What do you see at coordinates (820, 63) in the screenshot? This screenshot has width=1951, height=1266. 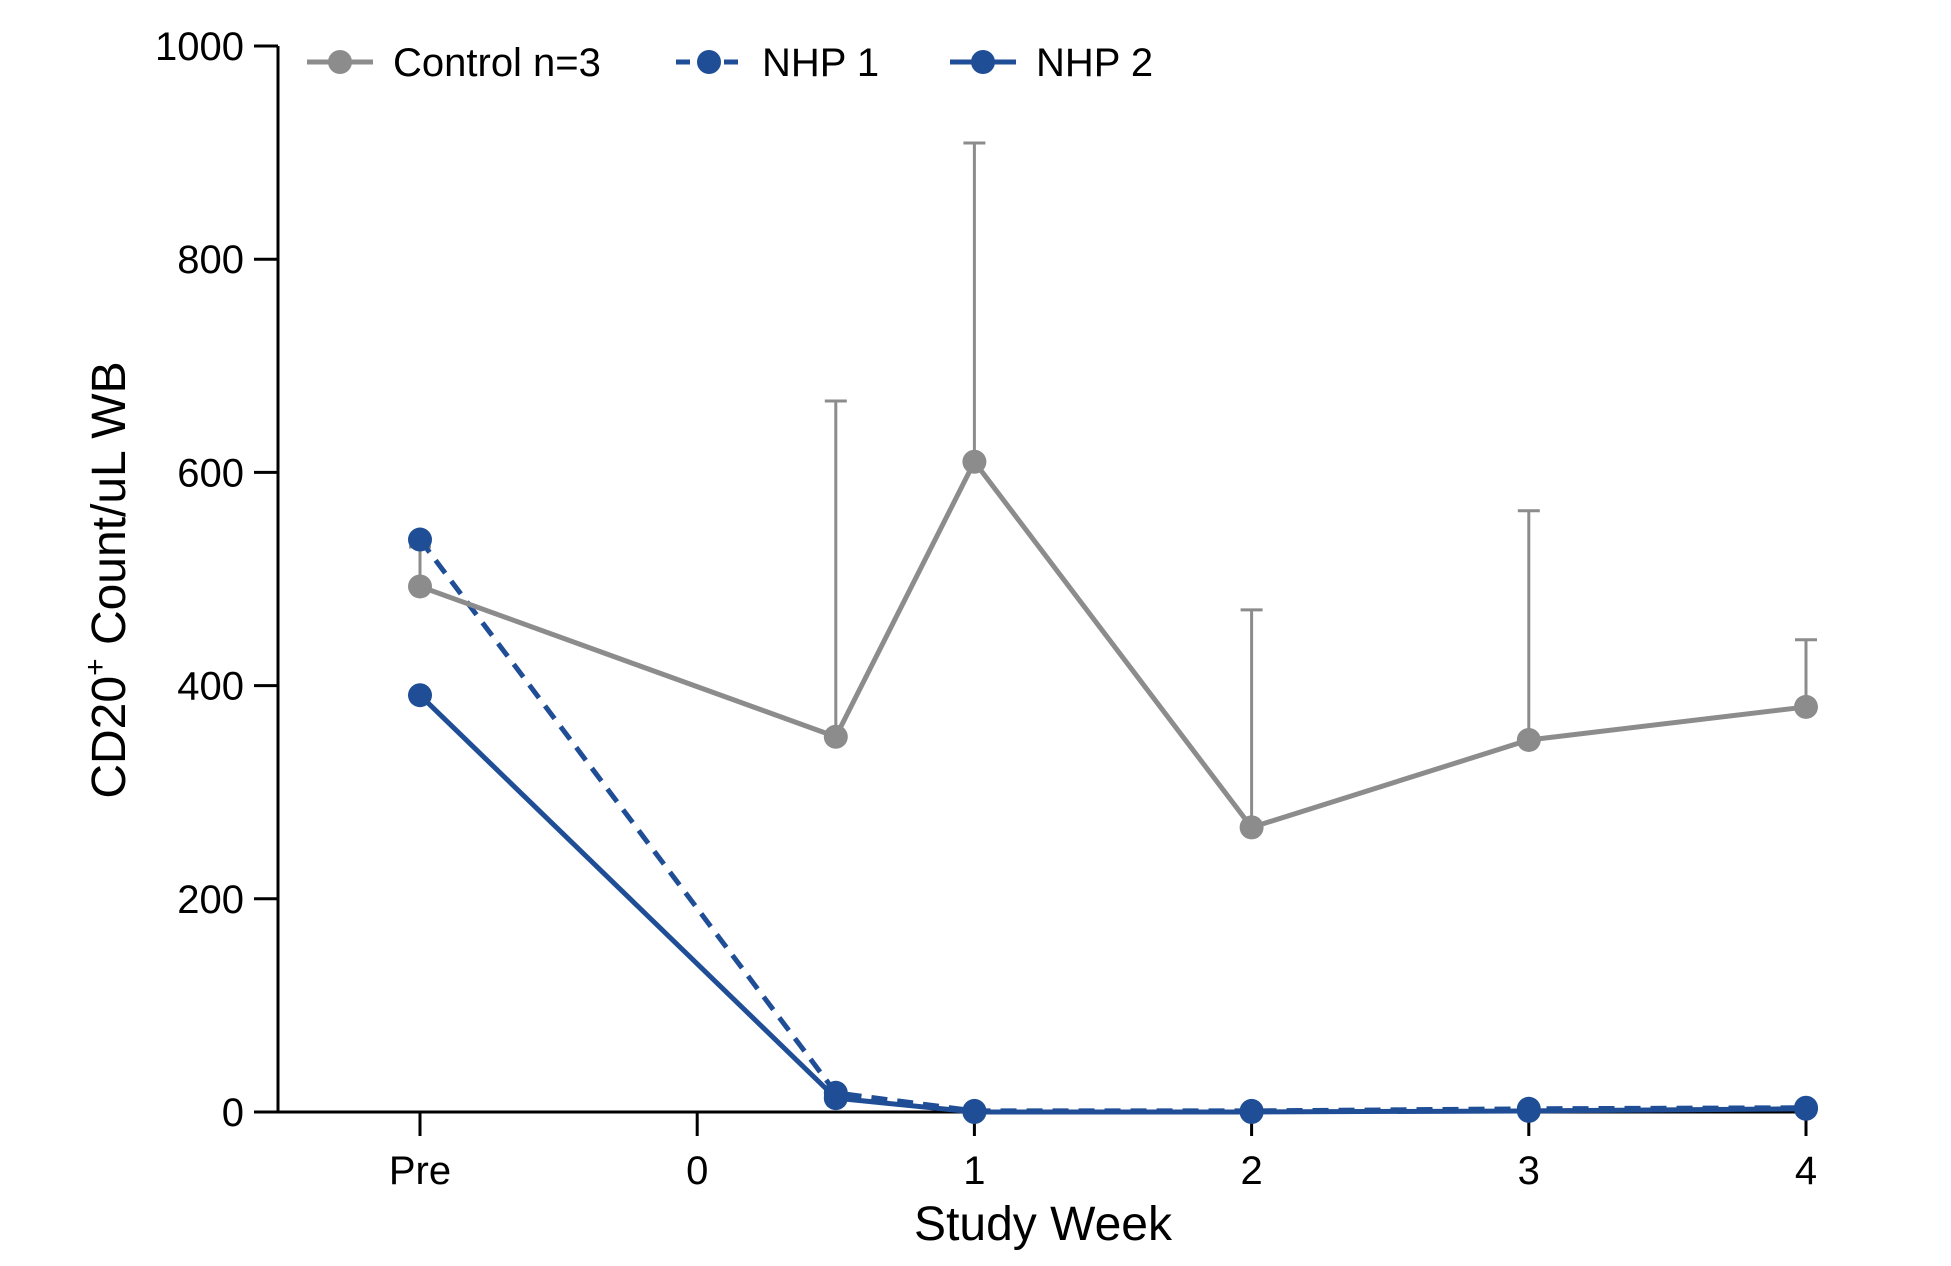 I see `legend-label: NHP 1` at bounding box center [820, 63].